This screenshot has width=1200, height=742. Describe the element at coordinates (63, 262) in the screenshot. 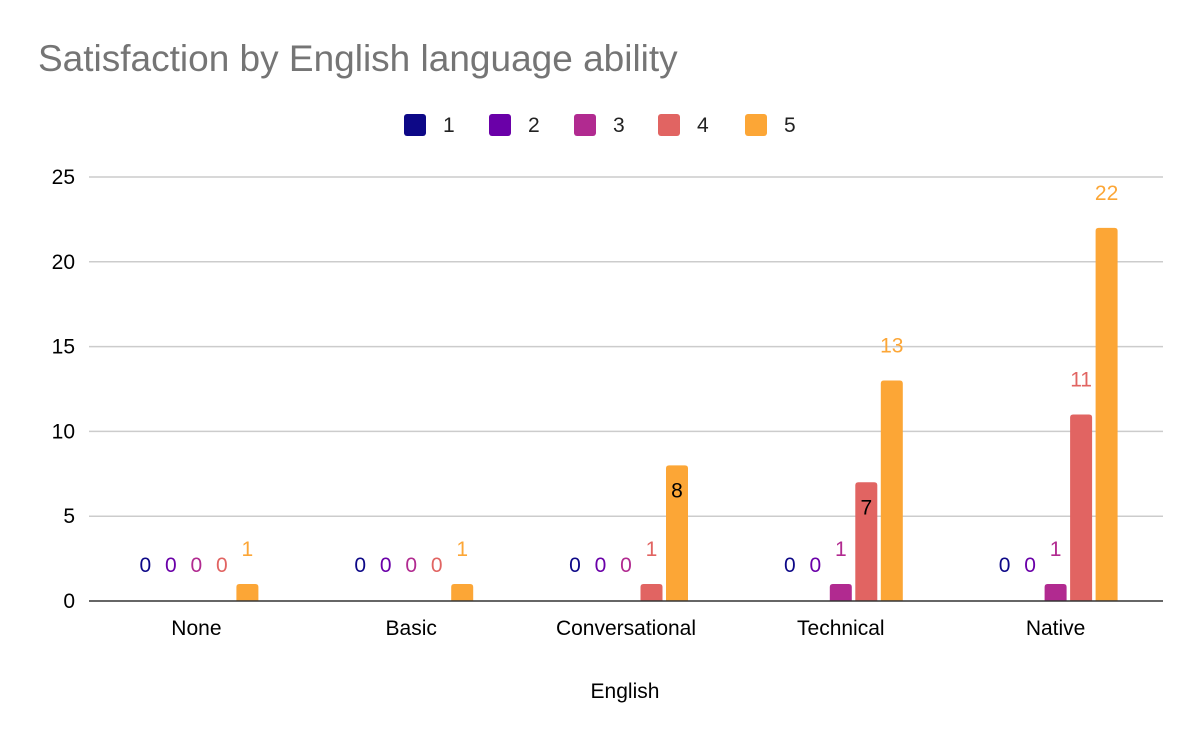

I see `y-tick-label: 20` at that location.